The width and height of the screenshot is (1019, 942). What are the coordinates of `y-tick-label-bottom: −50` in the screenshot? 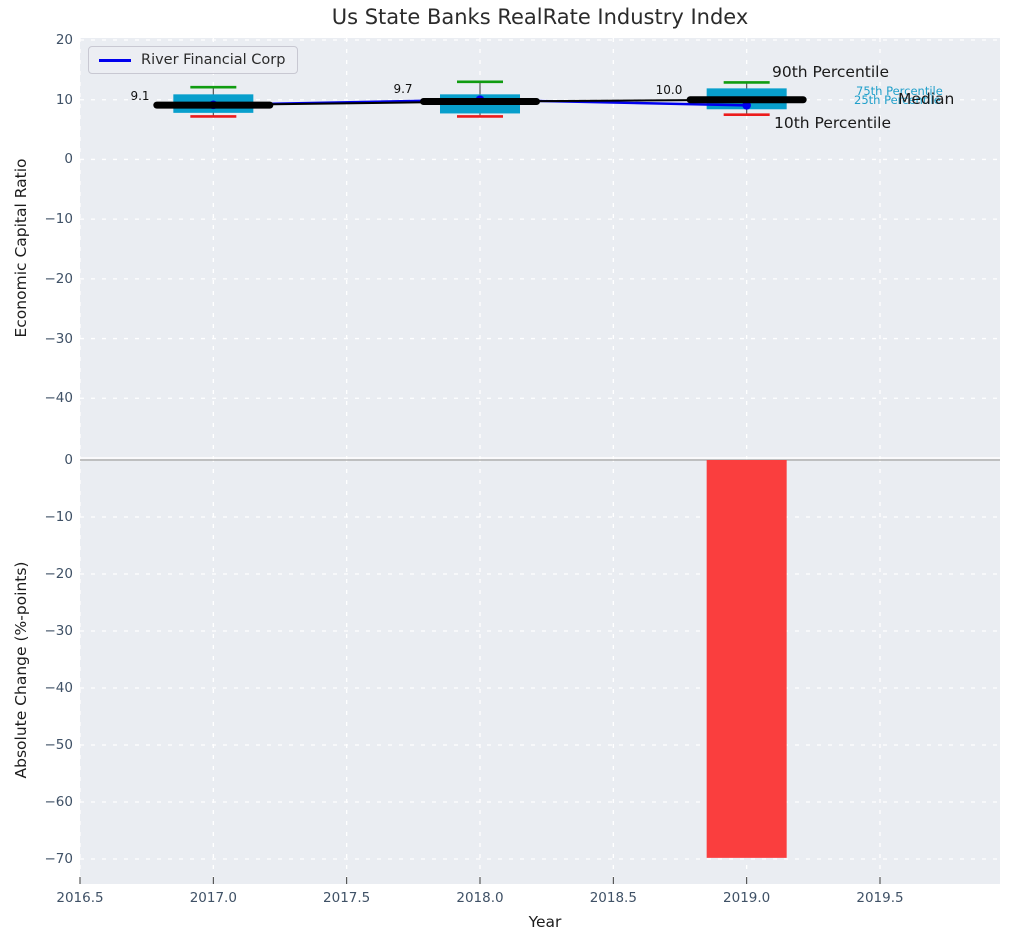 It's located at (59, 745).